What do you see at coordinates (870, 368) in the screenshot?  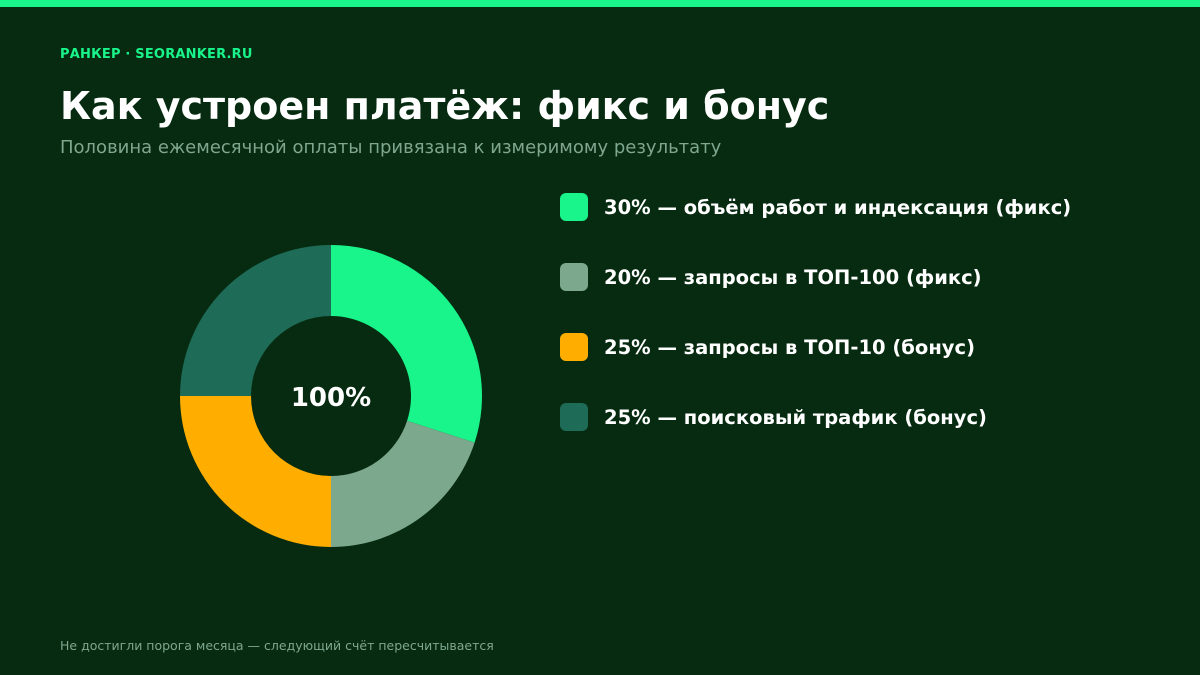 I see `legend-item: 25% — запросы в ТОП-10 (бонус)` at bounding box center [870, 368].